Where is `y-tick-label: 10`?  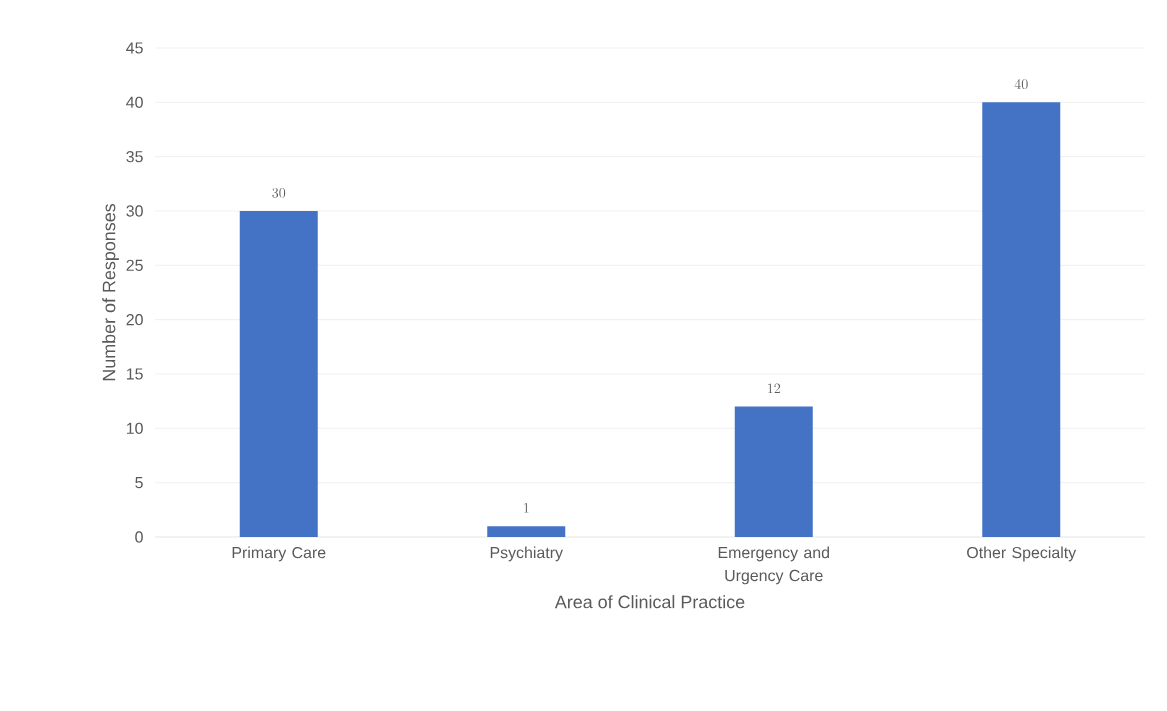
y-tick-label: 10 is located at coordinates (134, 428).